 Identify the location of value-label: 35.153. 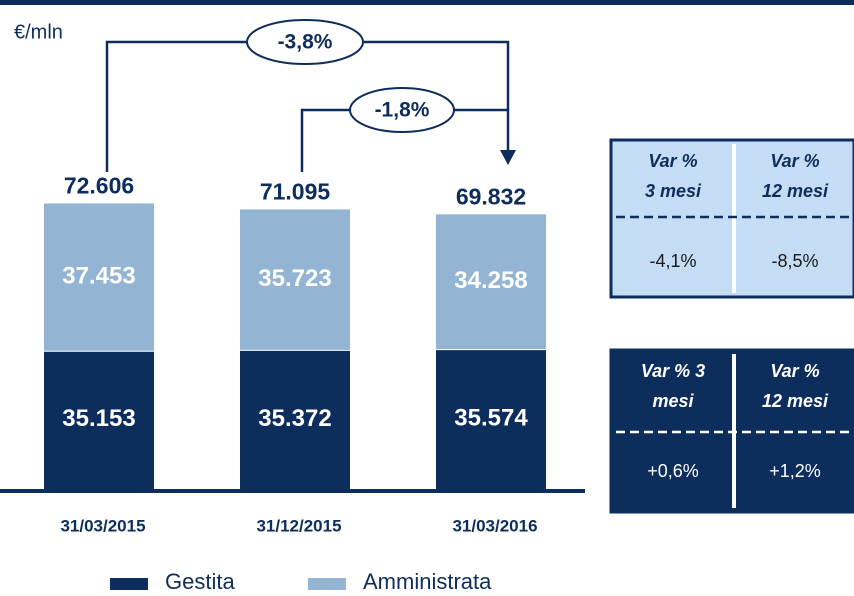
(98, 418).